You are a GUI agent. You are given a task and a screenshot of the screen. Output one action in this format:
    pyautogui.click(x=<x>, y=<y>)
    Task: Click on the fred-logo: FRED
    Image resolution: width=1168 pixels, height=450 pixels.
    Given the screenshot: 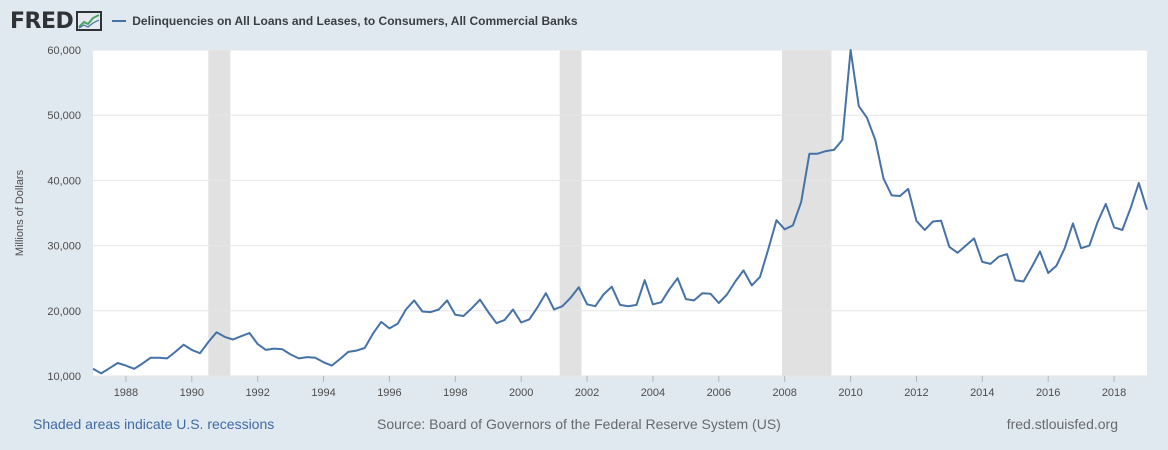 What is the action you would take?
    pyautogui.click(x=42, y=21)
    